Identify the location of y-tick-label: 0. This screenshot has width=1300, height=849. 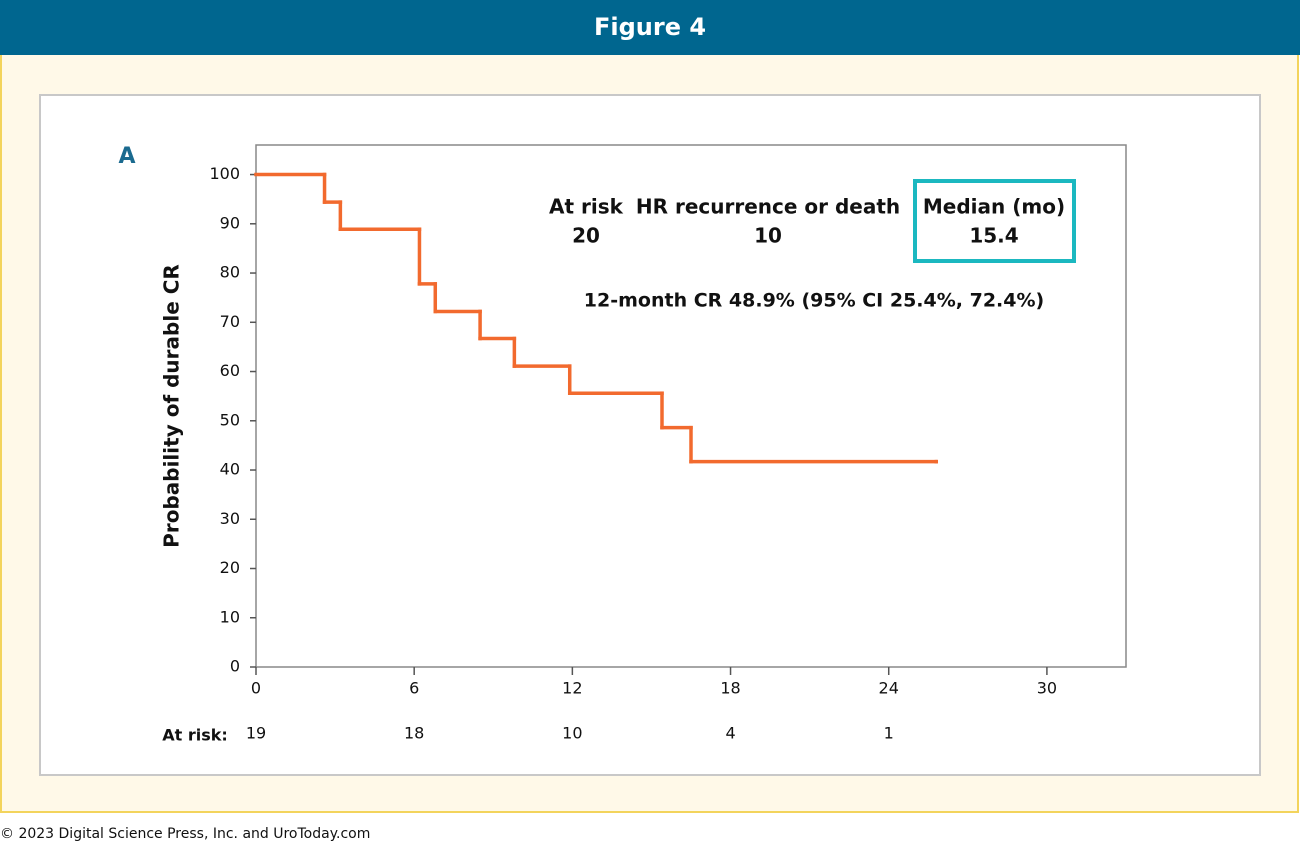
(235, 666).